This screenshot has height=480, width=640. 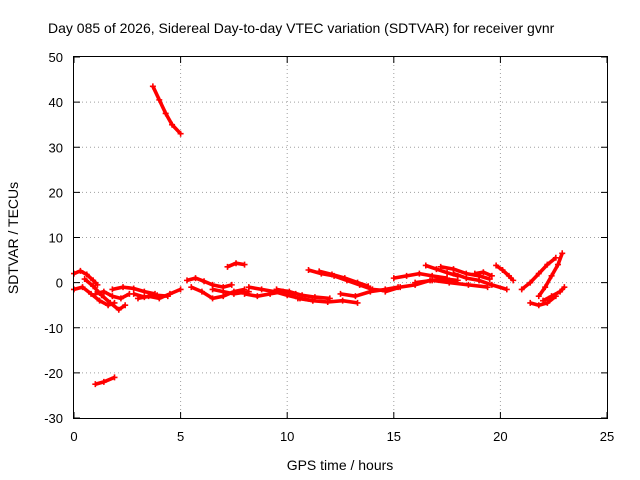 What do you see at coordinates (56, 147) in the screenshot?
I see `y-tick-label: 30` at bounding box center [56, 147].